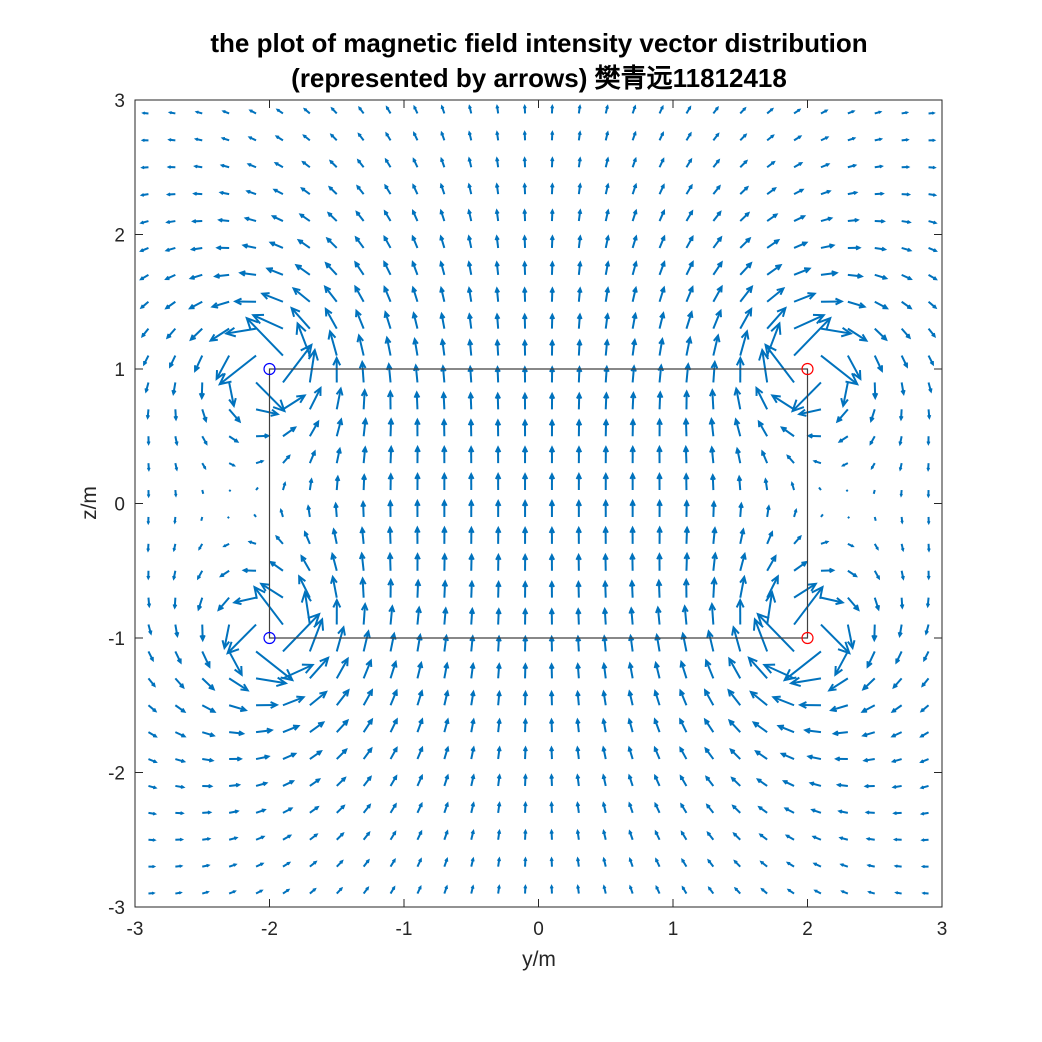  Describe the element at coordinates (119, 505) in the screenshot. I see `y-tick-label-3: 0` at that location.